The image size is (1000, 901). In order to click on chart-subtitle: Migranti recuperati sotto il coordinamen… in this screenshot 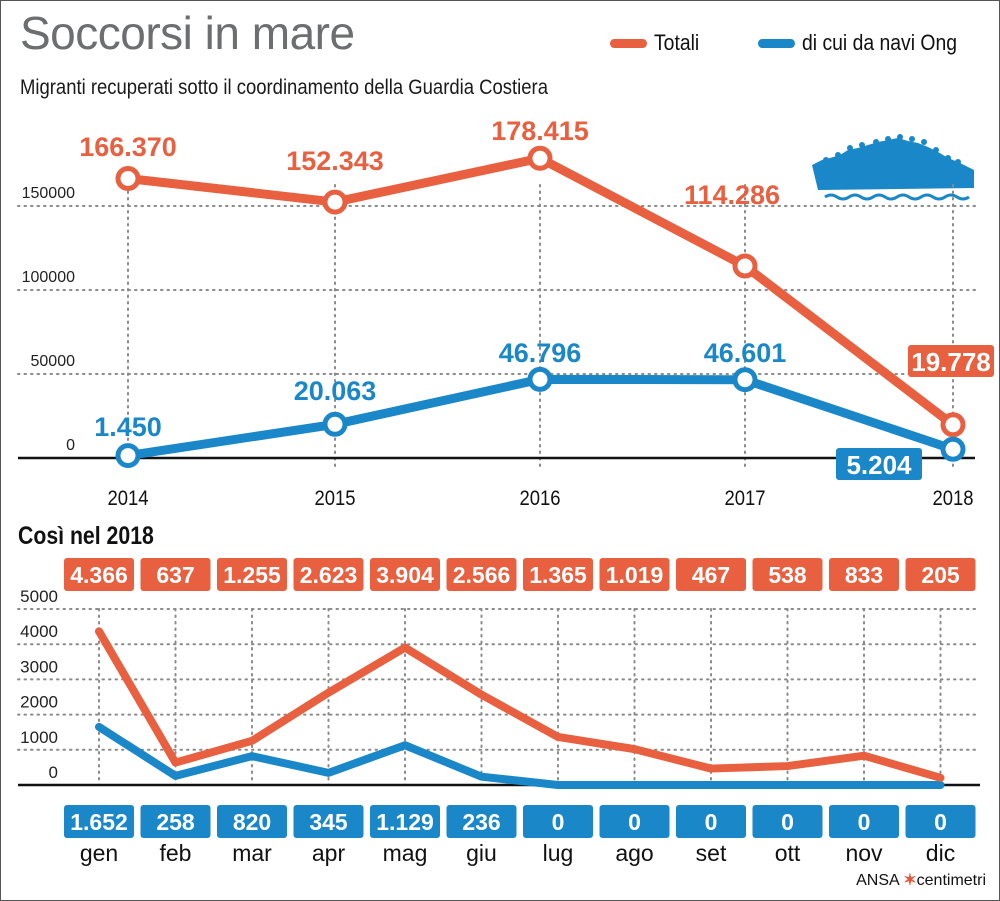, I will do `click(284, 87)`.